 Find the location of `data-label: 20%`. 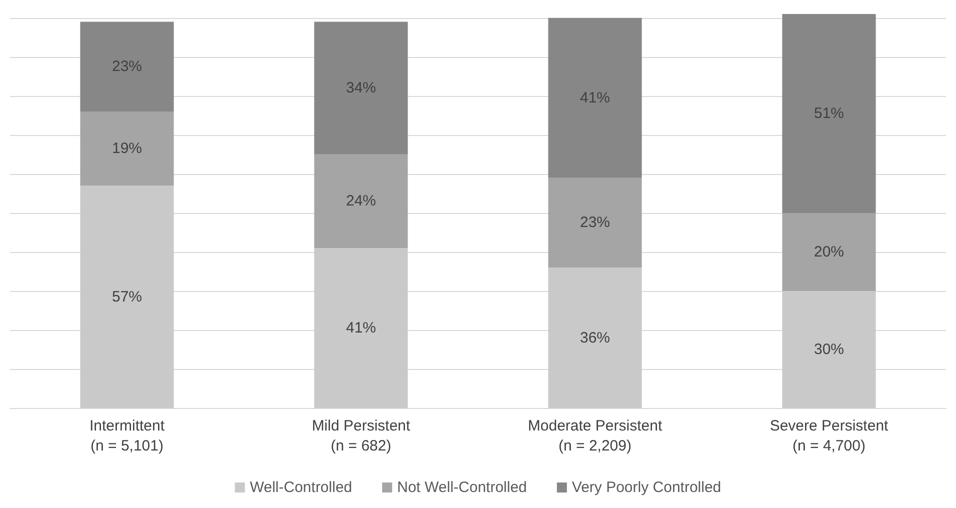

data-label: 20% is located at coordinates (829, 251).